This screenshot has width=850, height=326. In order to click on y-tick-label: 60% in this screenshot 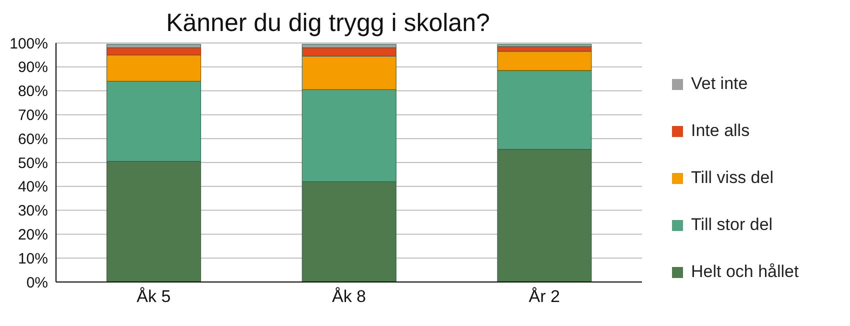, I will do `click(33, 139)`.